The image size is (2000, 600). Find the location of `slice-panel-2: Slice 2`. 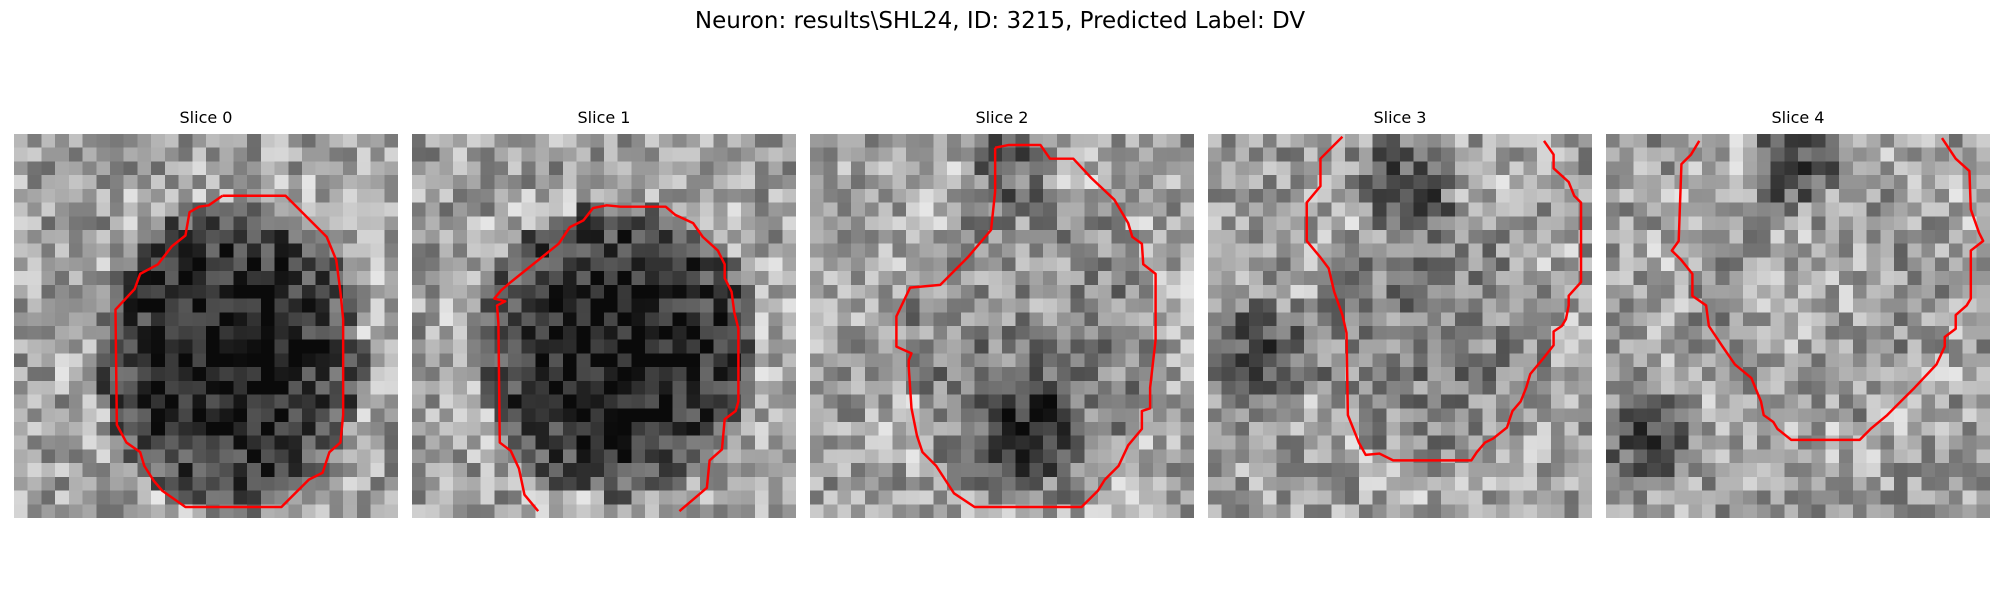

slice-panel-2: Slice 2 is located at coordinates (1002, 319).